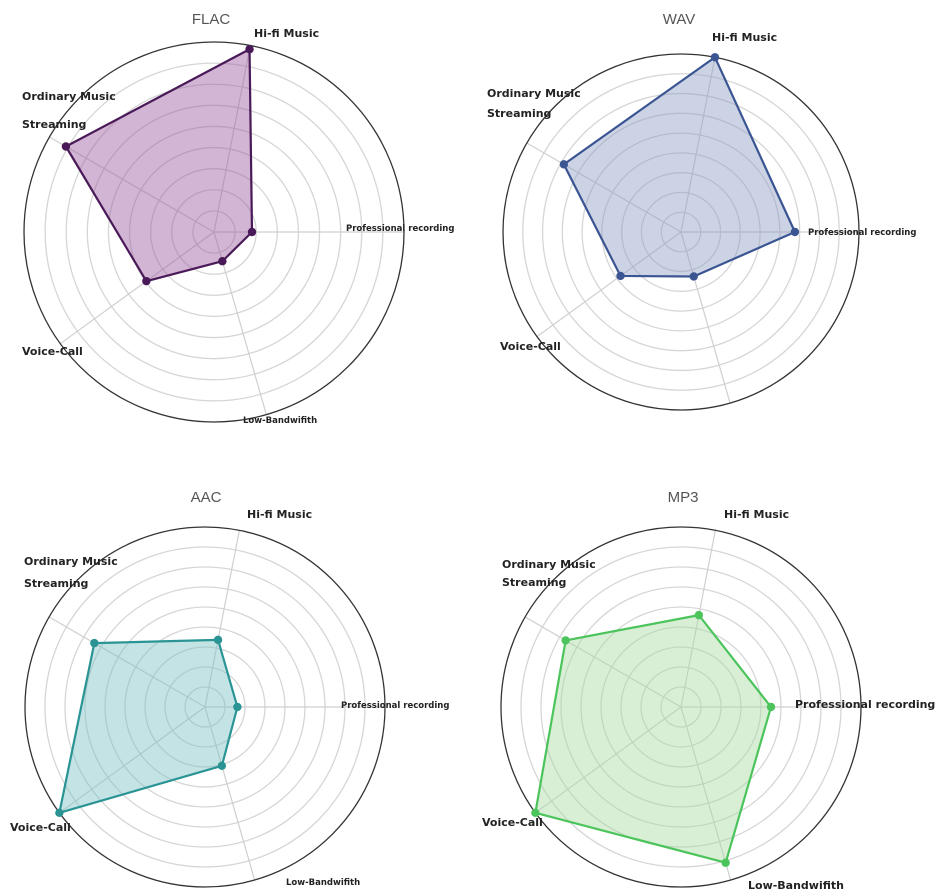 This screenshot has width=938, height=895. What do you see at coordinates (683, 497) in the screenshot?
I see `chart-title: MP3` at bounding box center [683, 497].